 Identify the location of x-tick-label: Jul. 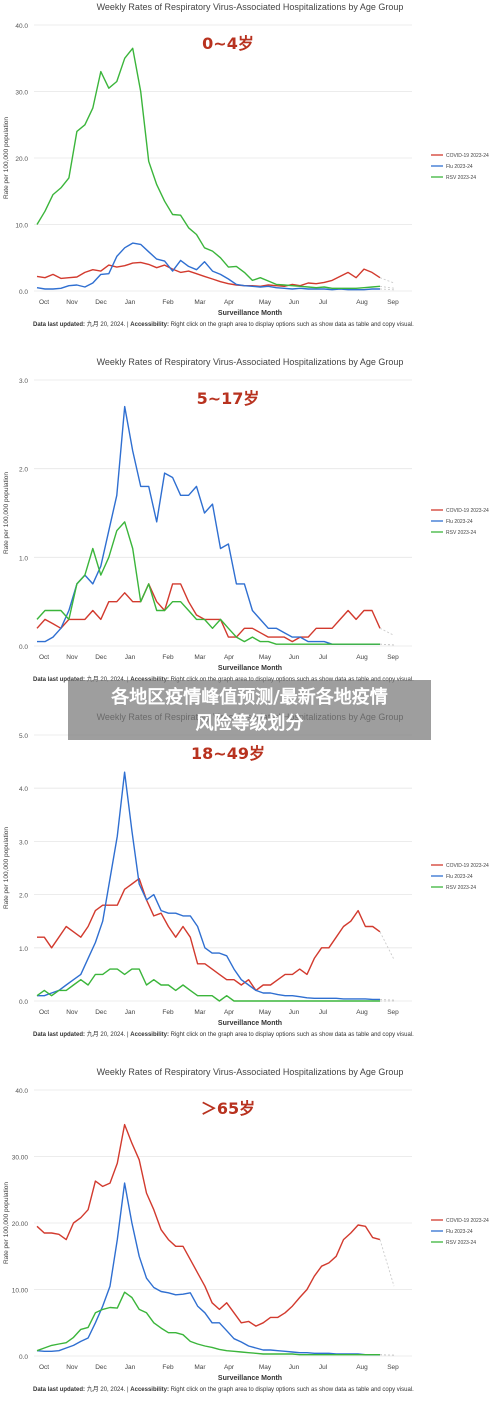
(323, 302).